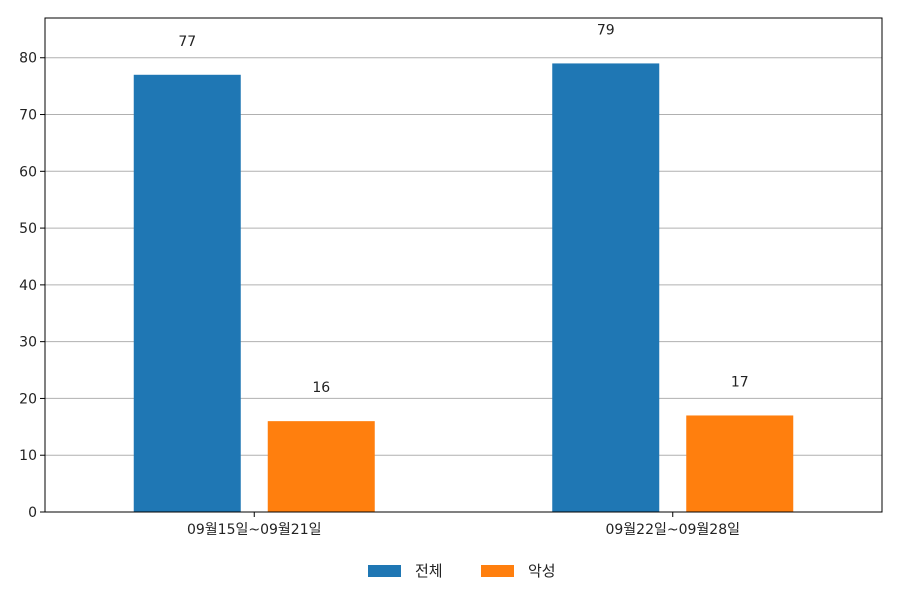 The width and height of the screenshot is (900, 600). What do you see at coordinates (28, 456) in the screenshot?
I see `y-tick-label: 10` at bounding box center [28, 456].